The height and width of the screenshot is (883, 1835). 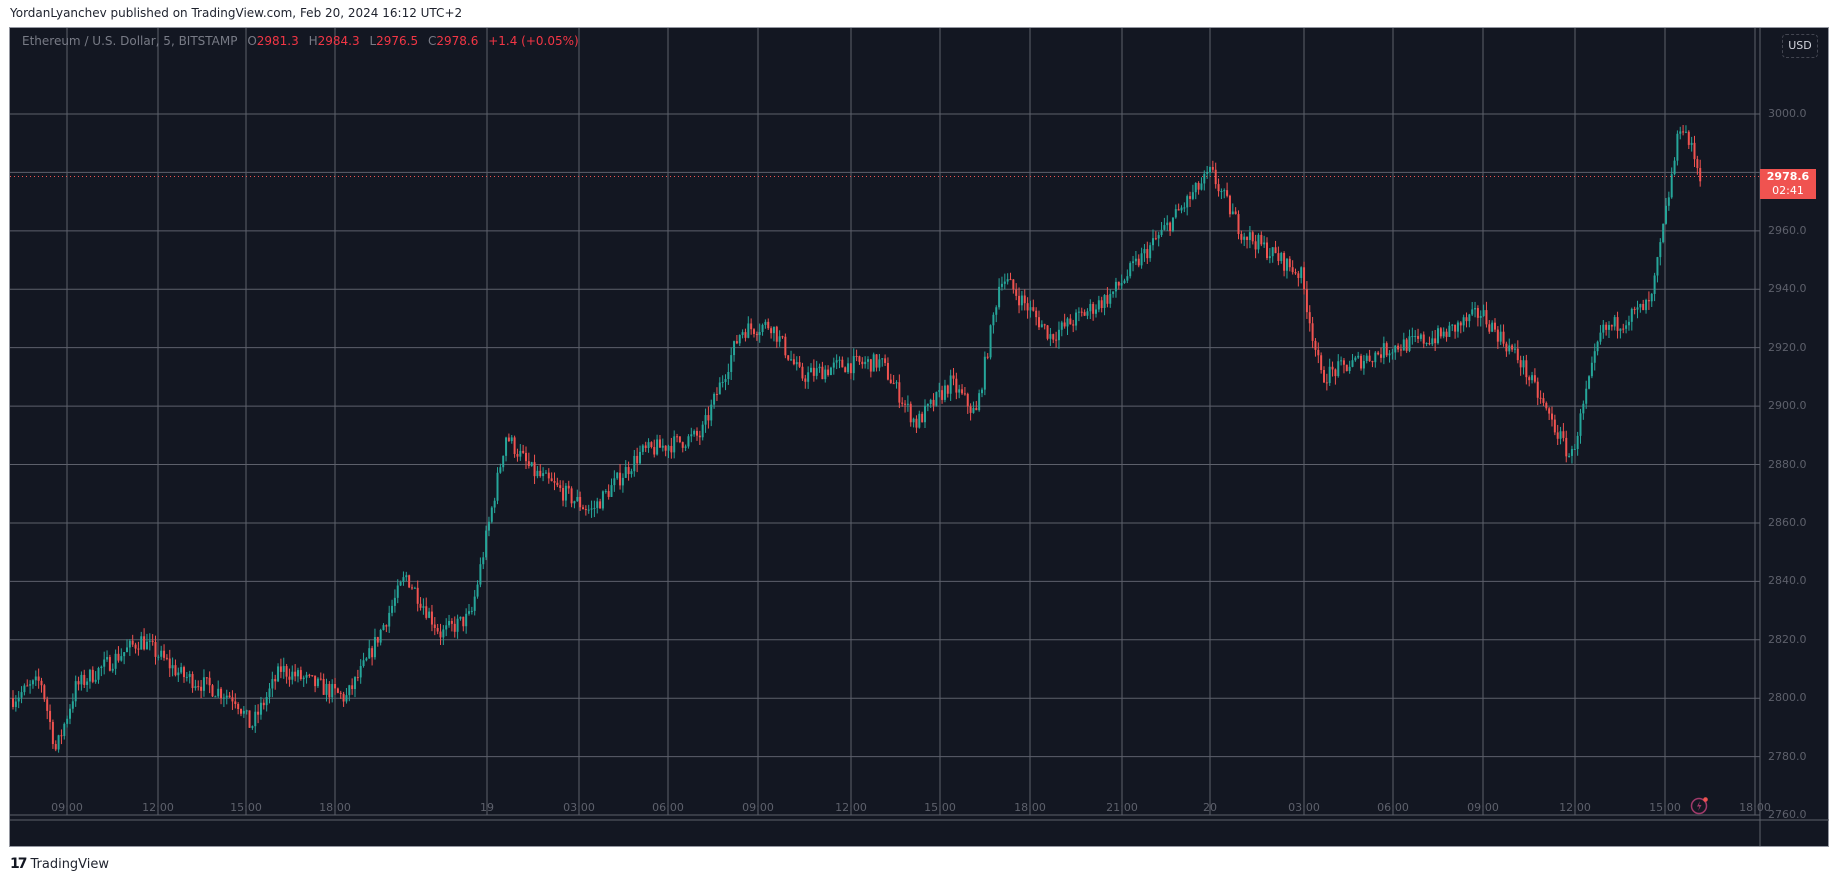 What do you see at coordinates (158, 807) in the screenshot?
I see `time-tick-label: 12:00` at bounding box center [158, 807].